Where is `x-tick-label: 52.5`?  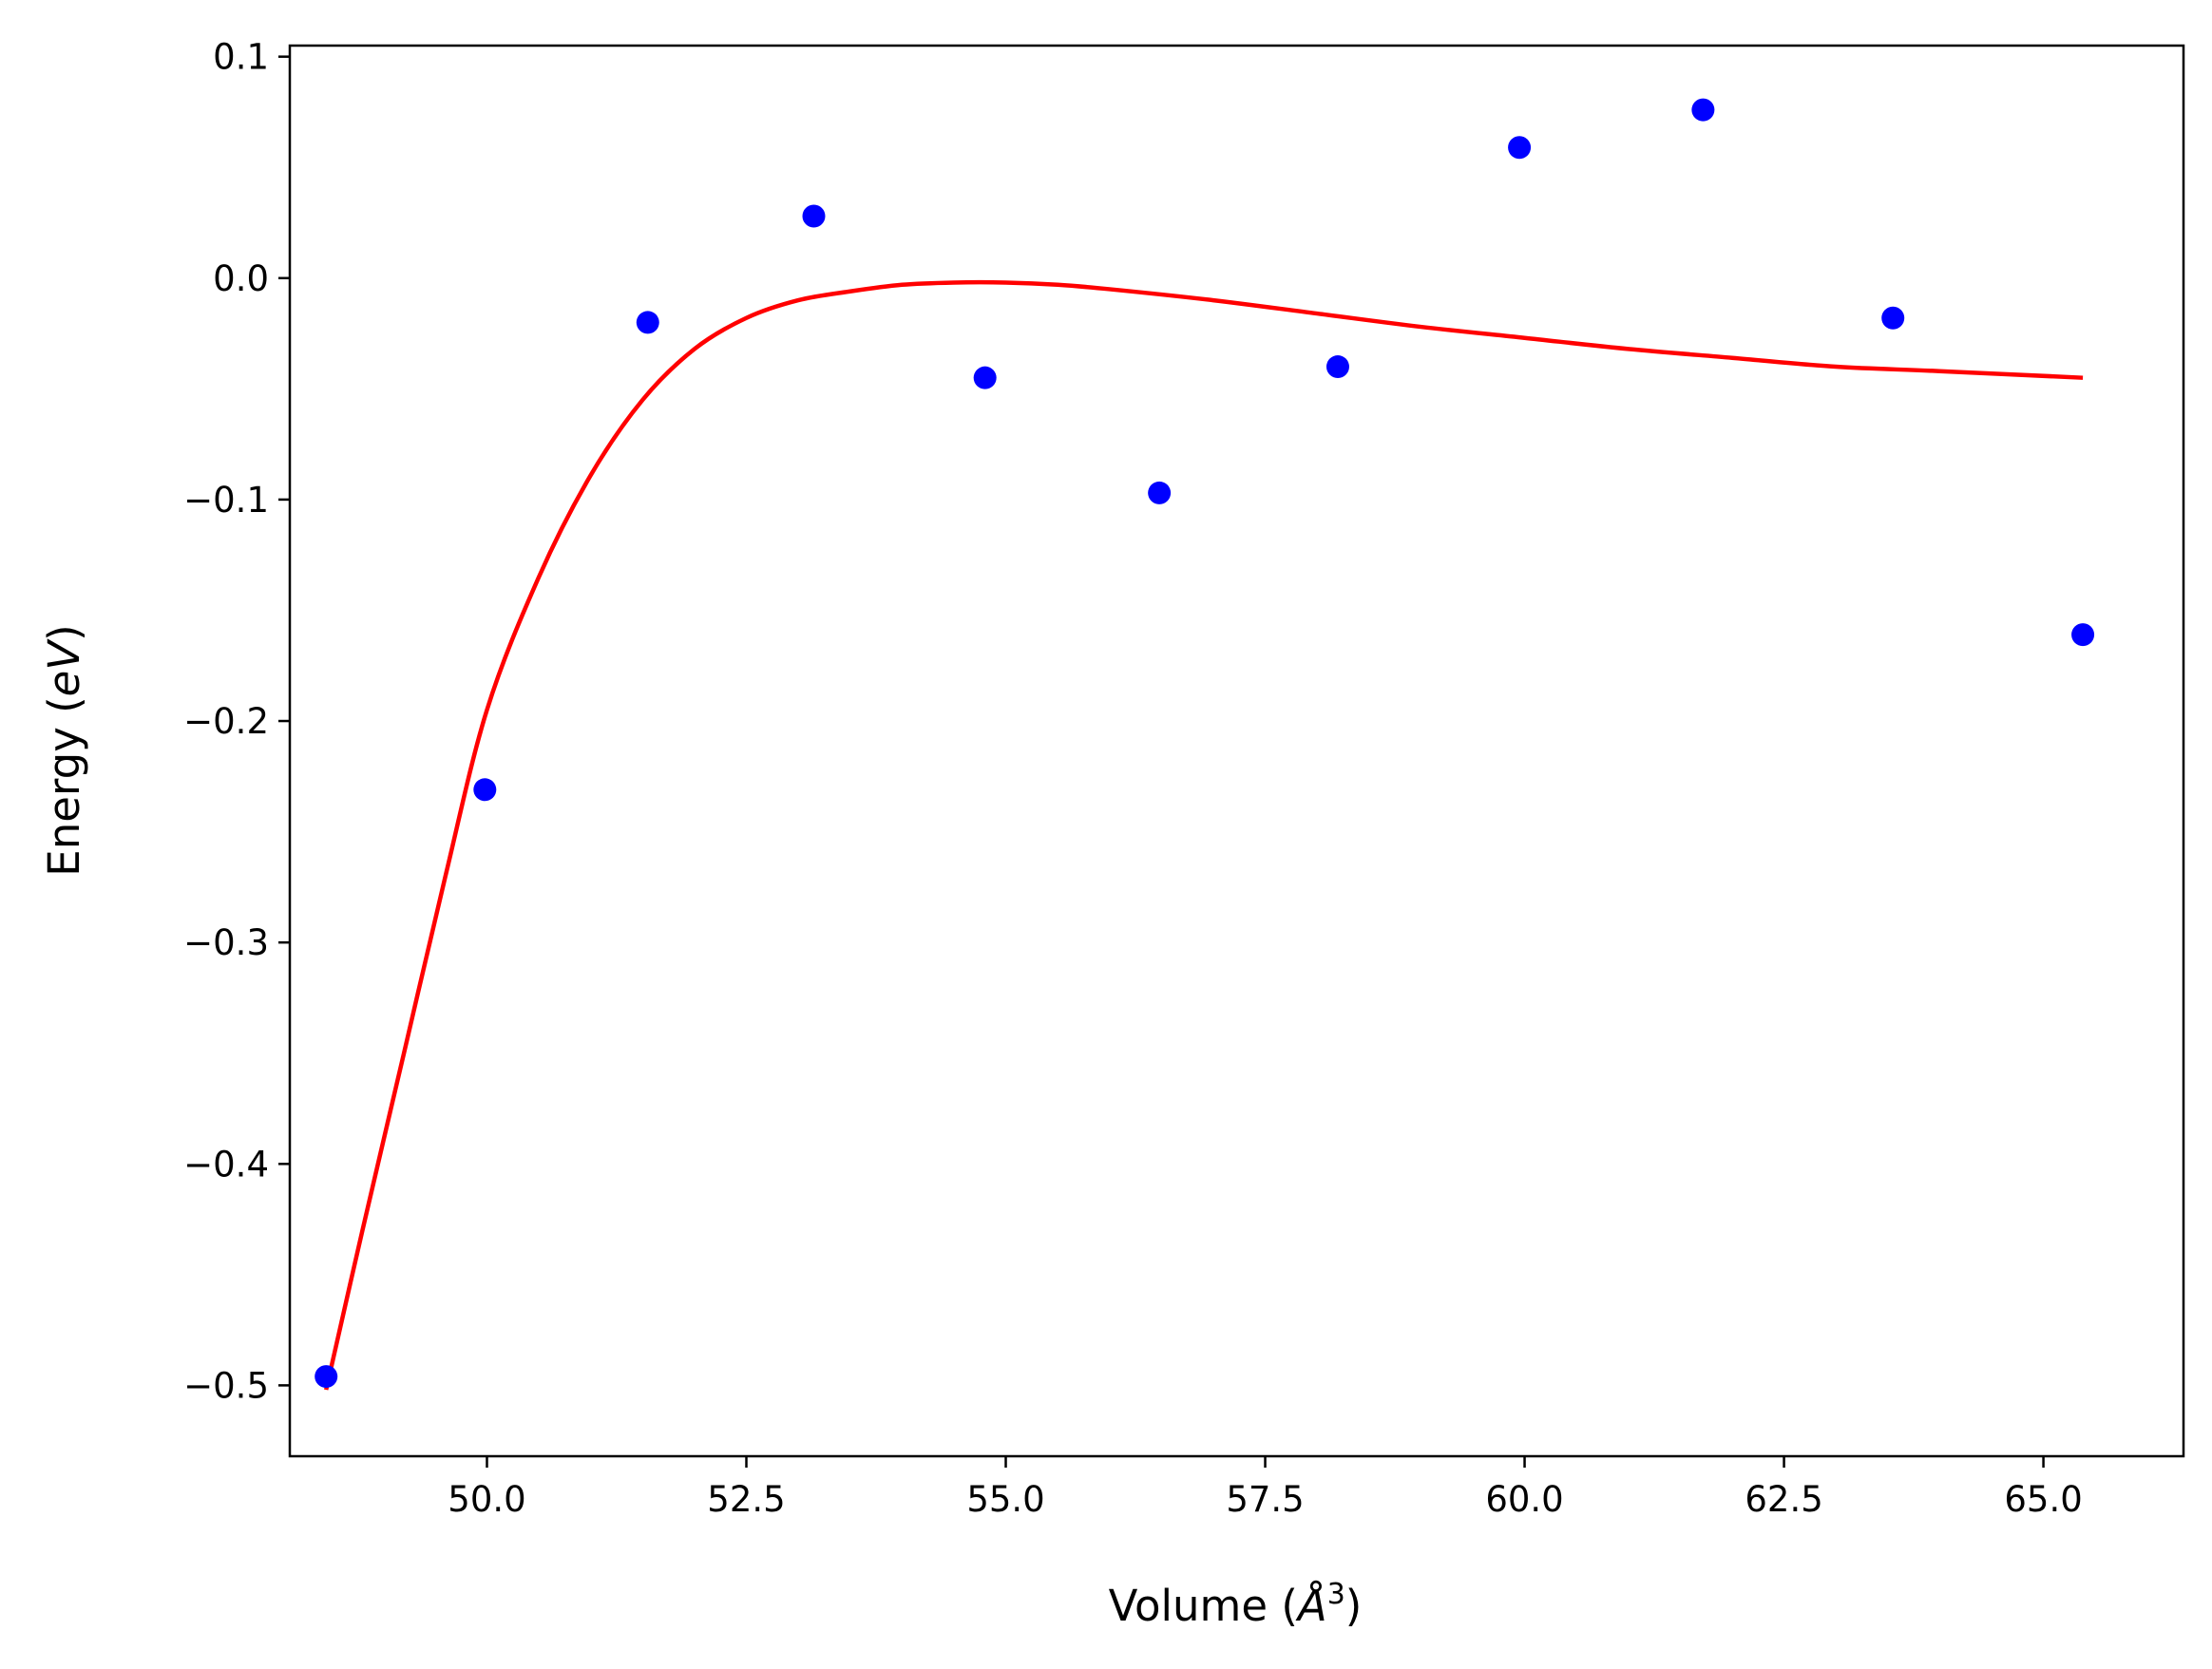 x-tick-label: 52.5 is located at coordinates (746, 1499).